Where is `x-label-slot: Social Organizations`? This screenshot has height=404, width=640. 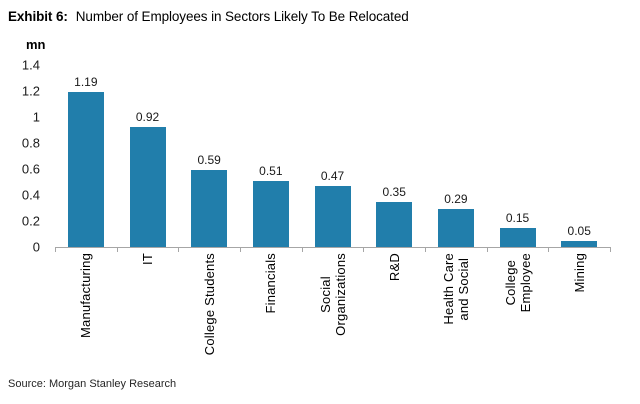 x-label-slot: Social Organizations is located at coordinates (333, 314).